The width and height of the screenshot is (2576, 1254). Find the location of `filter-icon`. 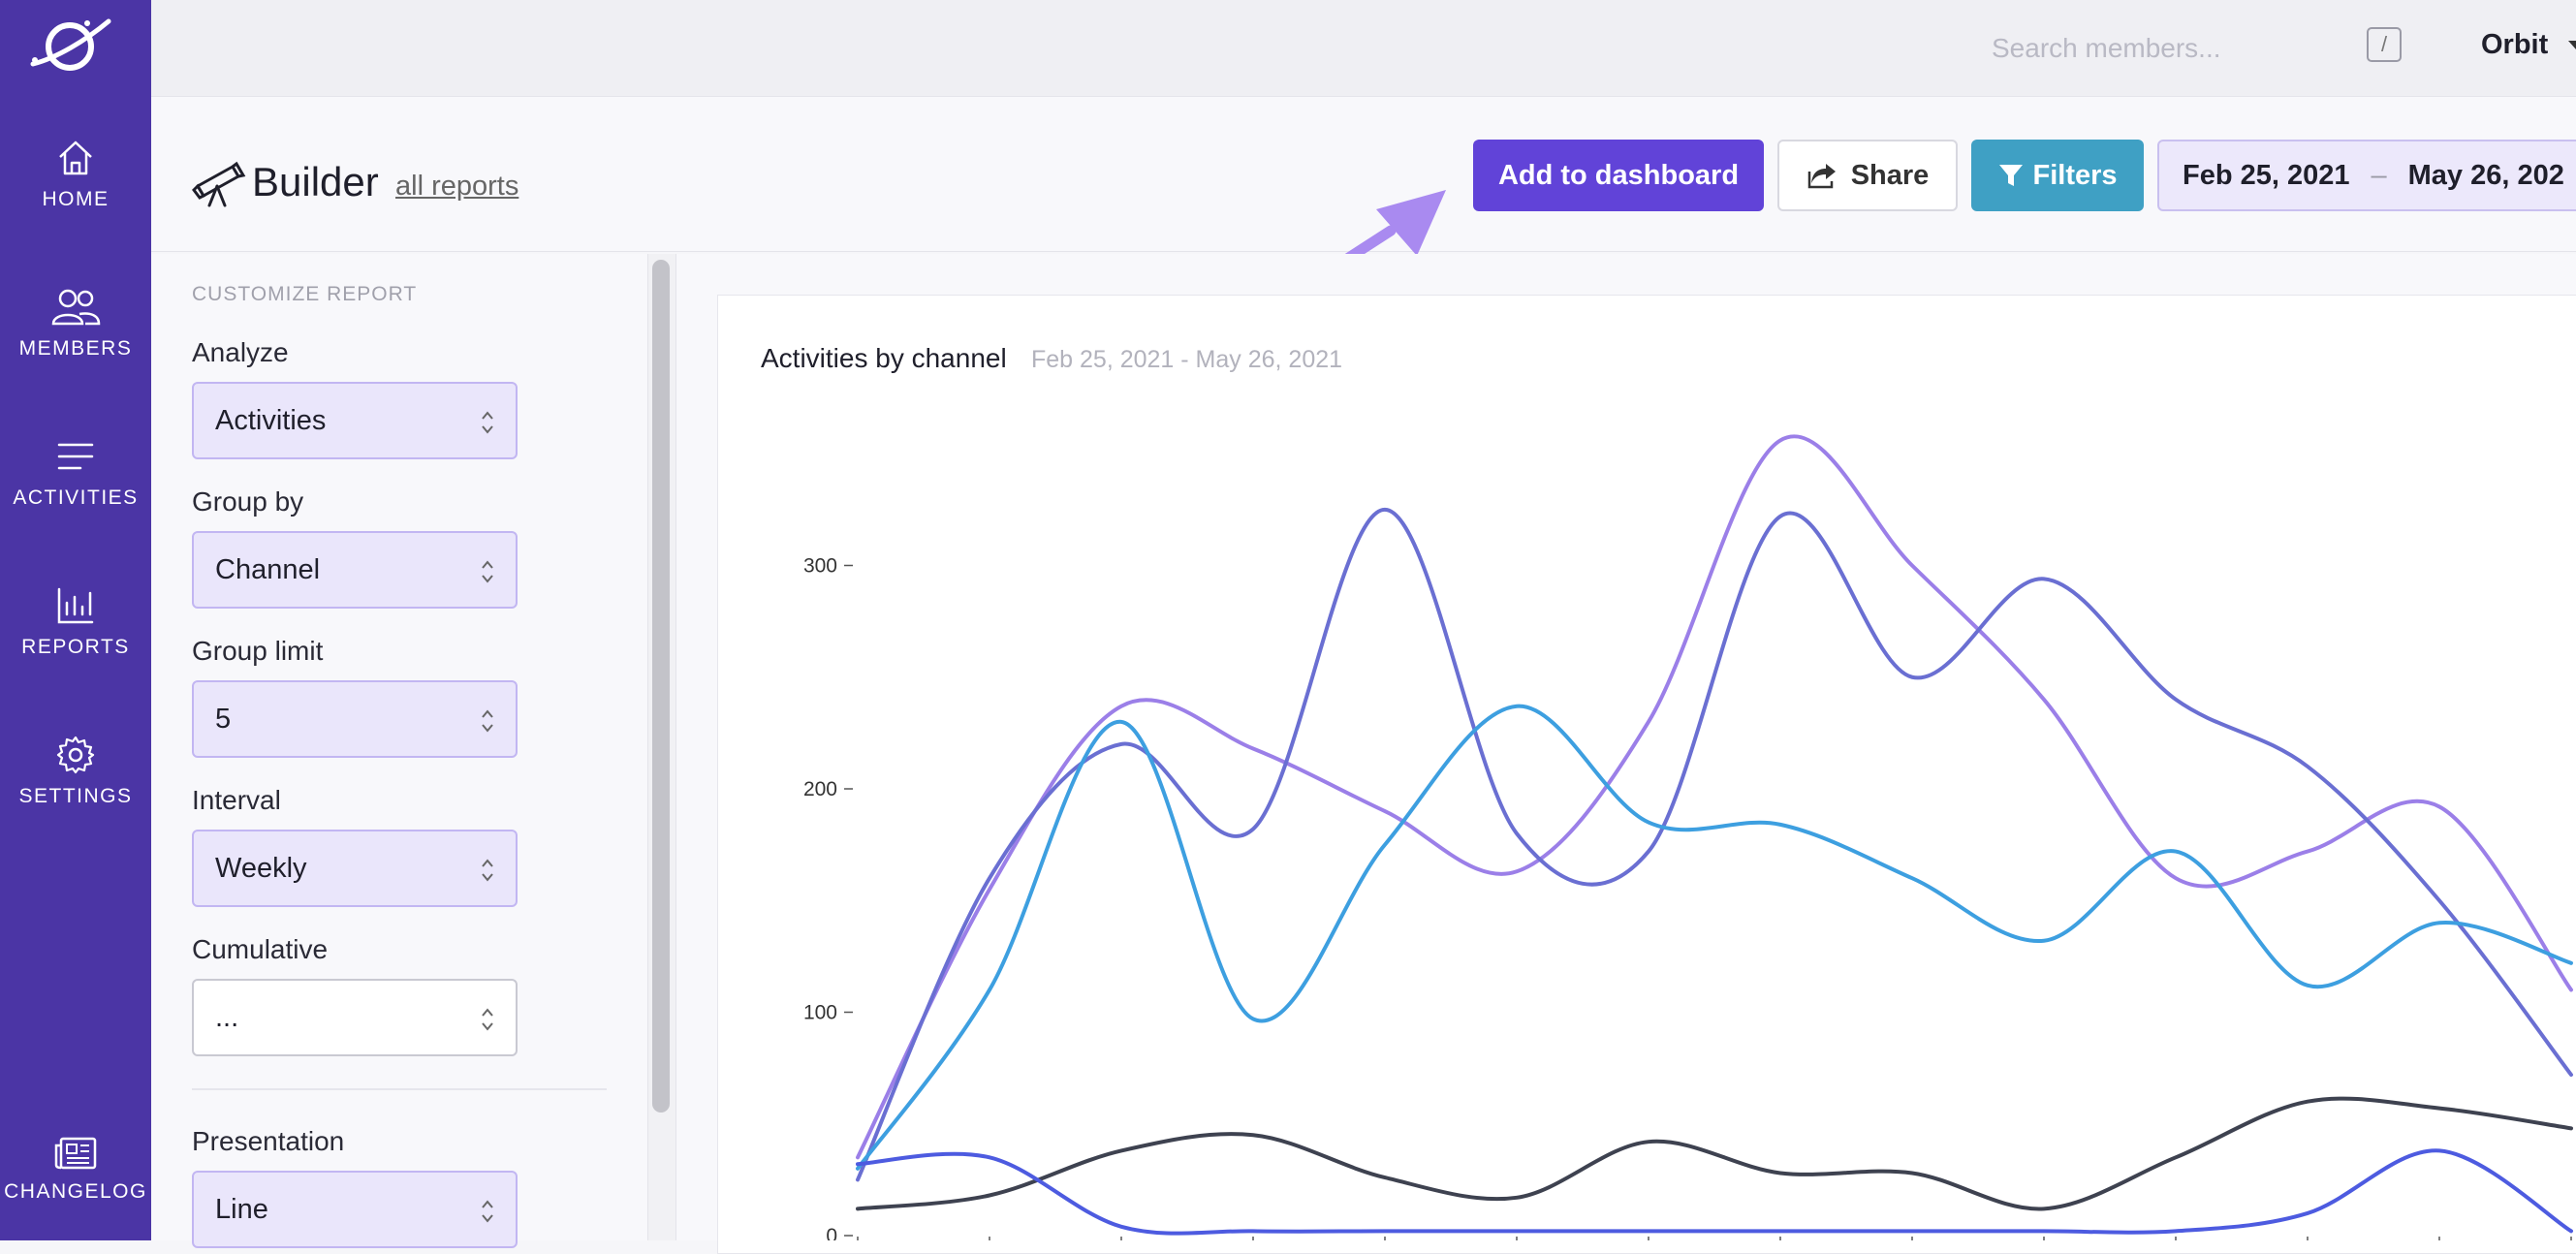

filter-icon is located at coordinates (2011, 176).